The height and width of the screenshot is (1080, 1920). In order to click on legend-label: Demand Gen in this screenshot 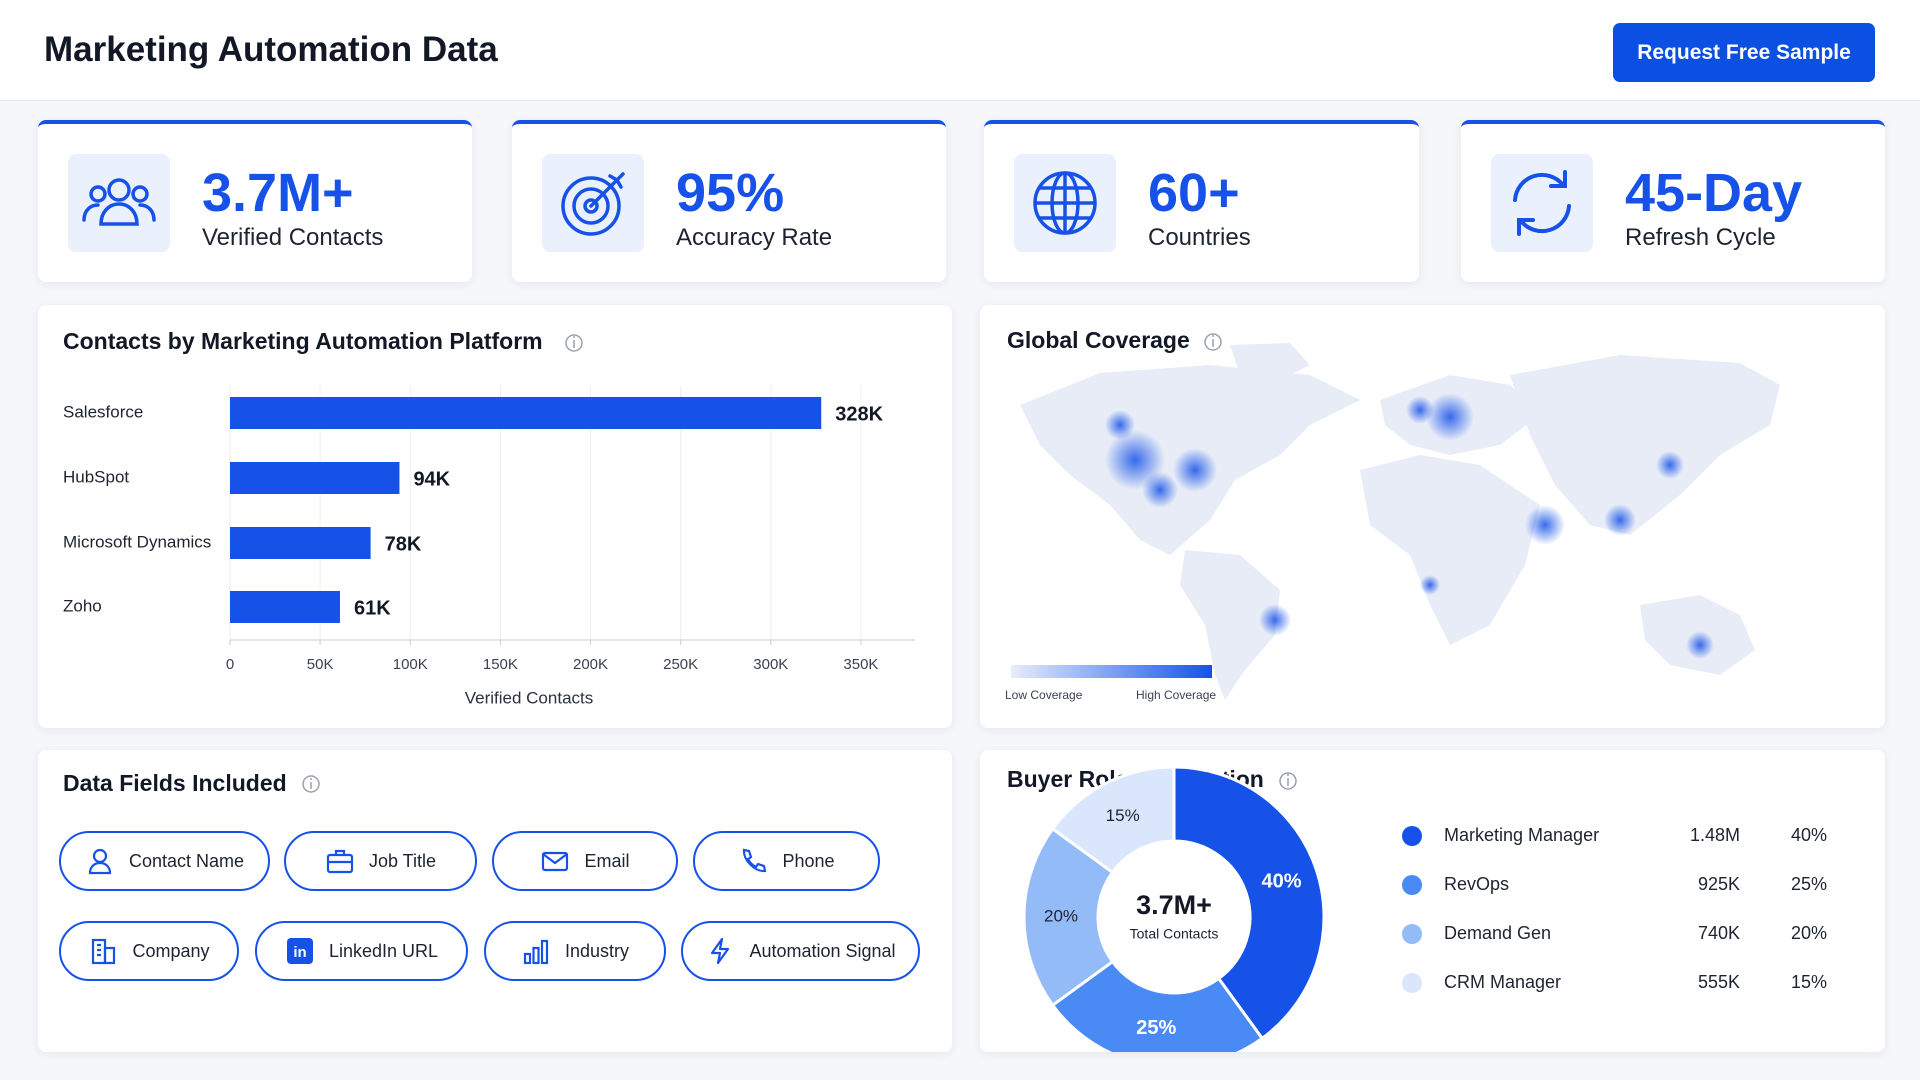, I will do `click(1497, 933)`.